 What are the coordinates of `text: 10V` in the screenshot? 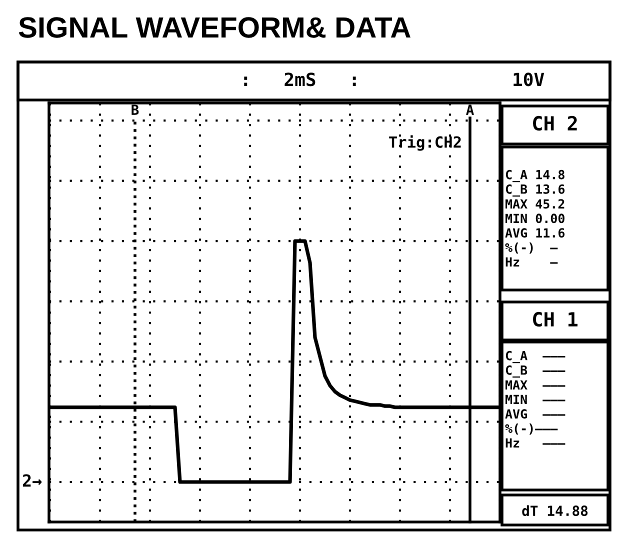 It's located at (529, 79).